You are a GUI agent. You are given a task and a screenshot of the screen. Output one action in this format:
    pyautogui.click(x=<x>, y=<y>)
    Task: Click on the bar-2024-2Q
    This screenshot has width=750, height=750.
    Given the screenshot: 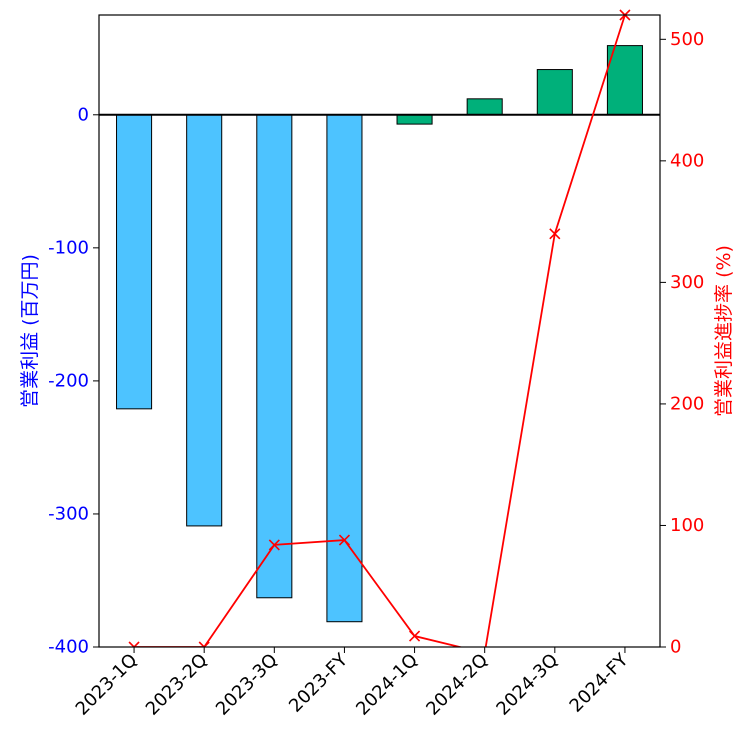 What is the action you would take?
    pyautogui.click(x=484, y=107)
    